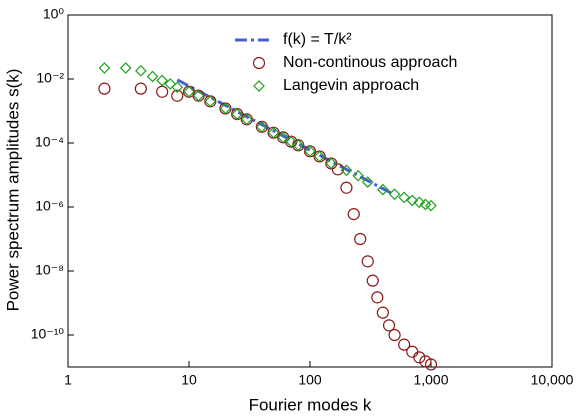  What do you see at coordinates (430, 380) in the screenshot?
I see `x-tick-label: 1,000` at bounding box center [430, 380].